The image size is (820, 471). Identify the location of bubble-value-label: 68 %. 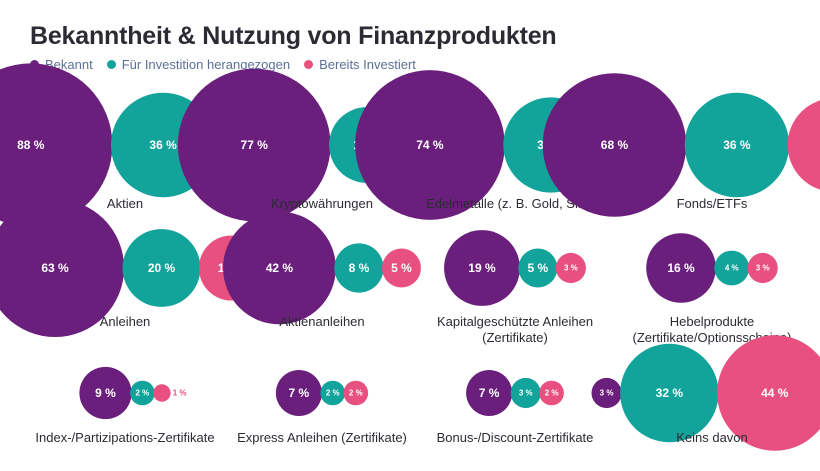
(615, 145).